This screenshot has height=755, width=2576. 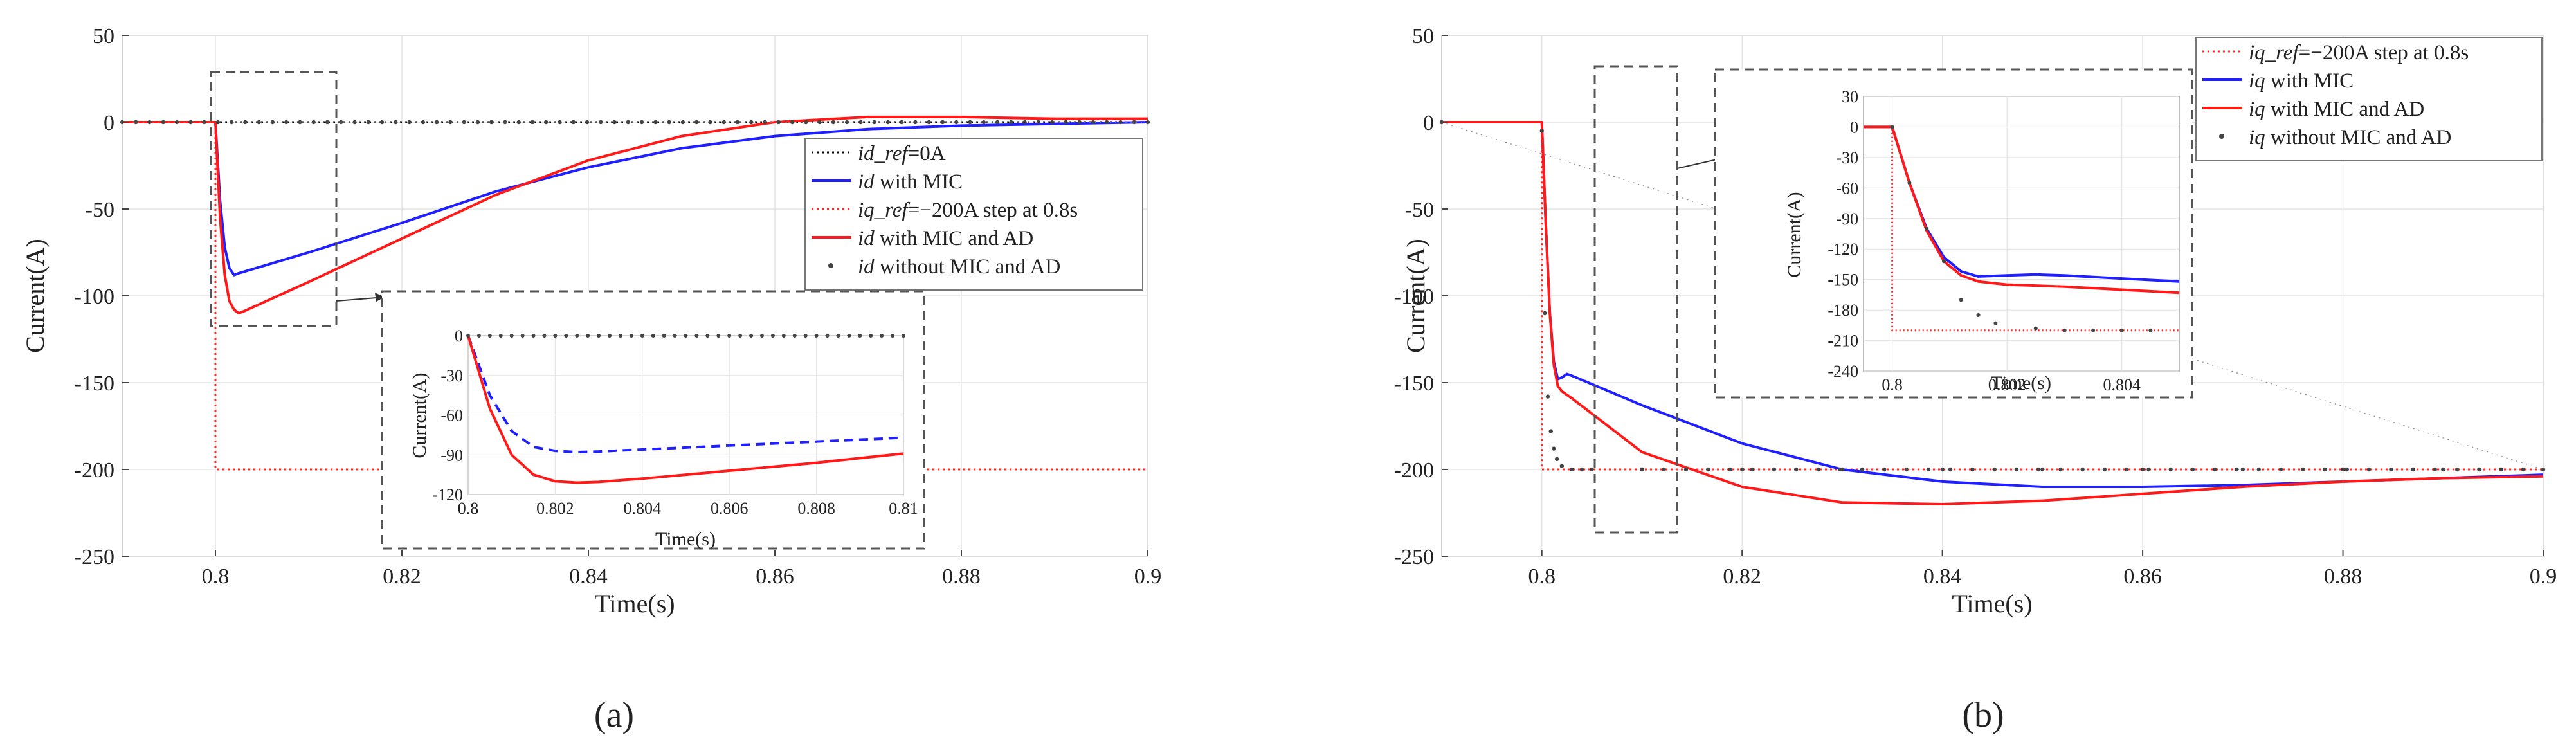 What do you see at coordinates (1892, 385) in the screenshot?
I see `panel-b-inset-x-tick-label: 0.8` at bounding box center [1892, 385].